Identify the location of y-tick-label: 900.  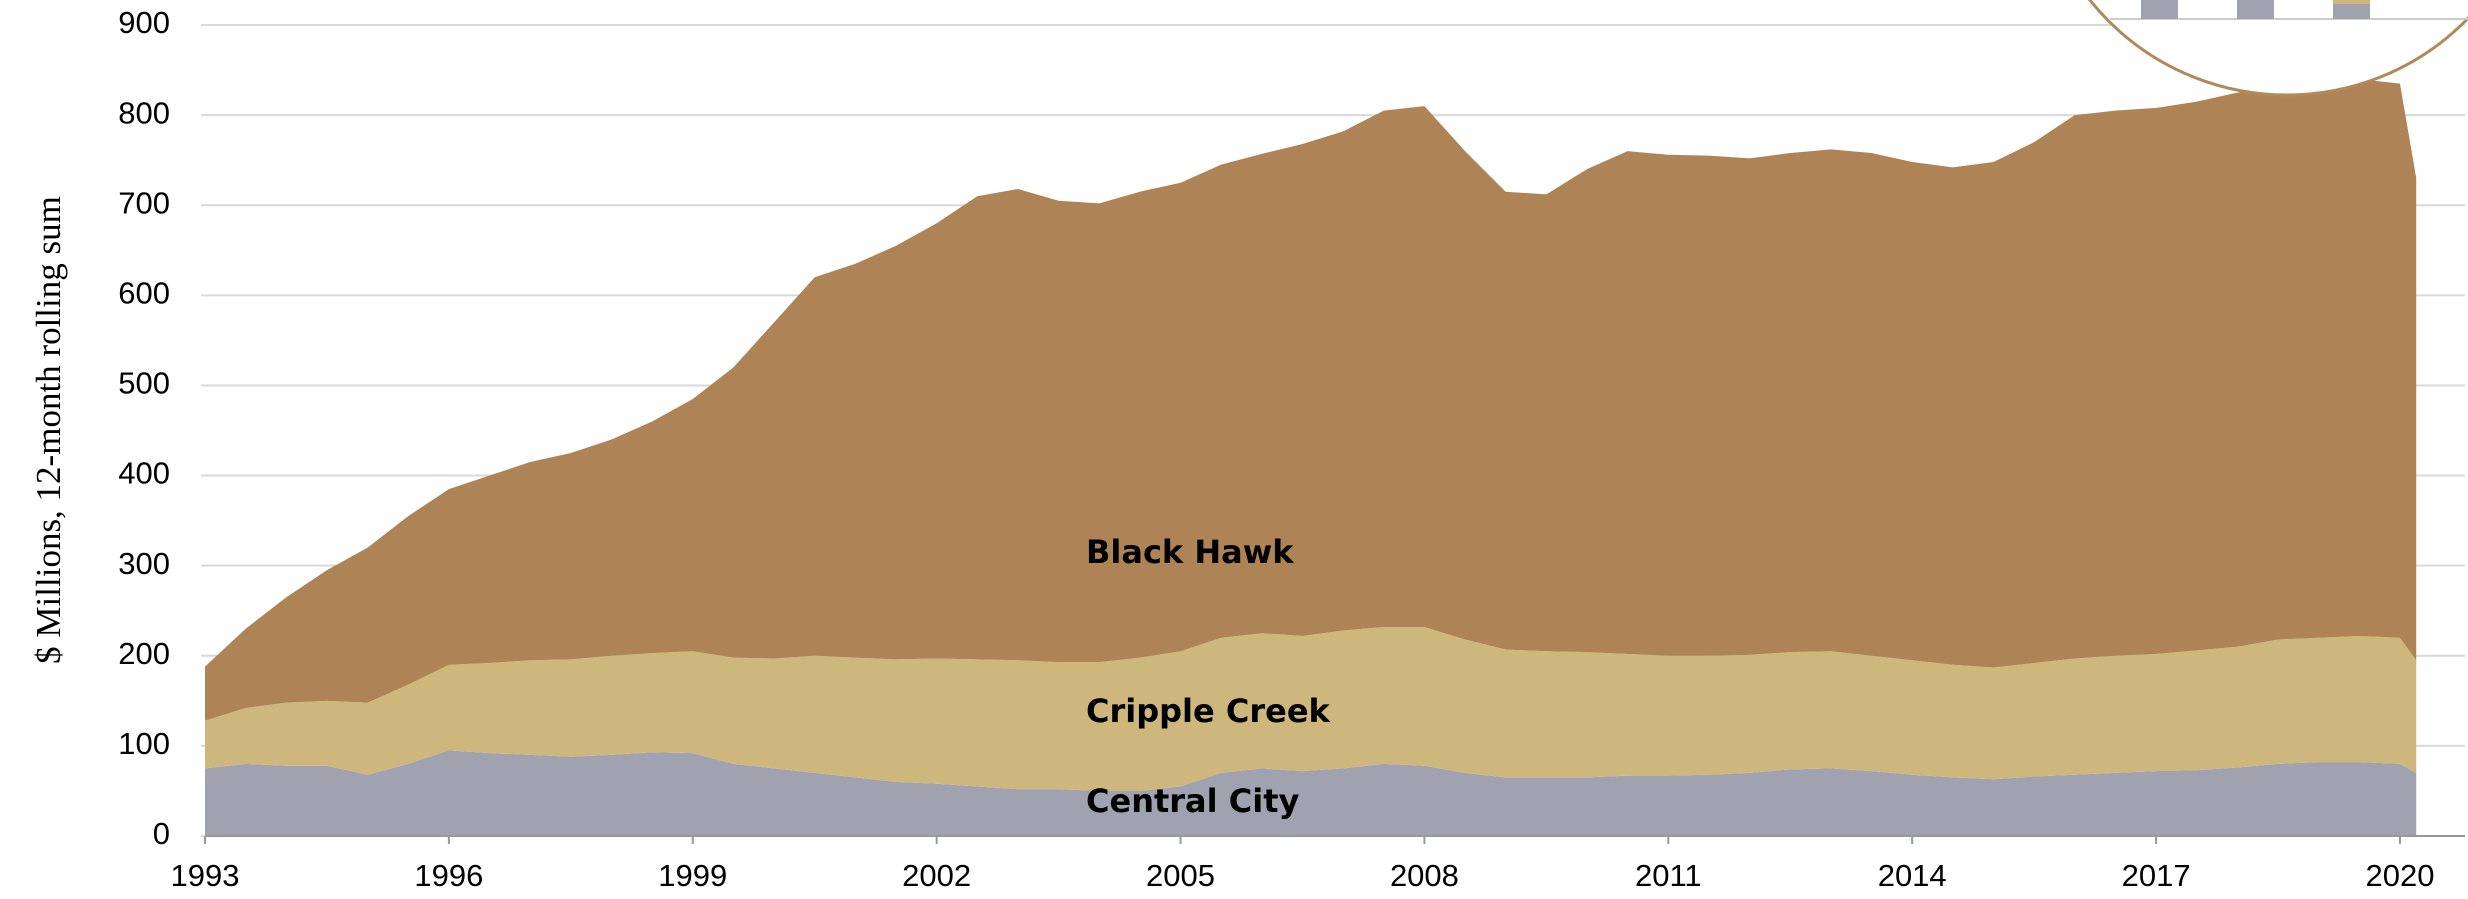
(144, 22).